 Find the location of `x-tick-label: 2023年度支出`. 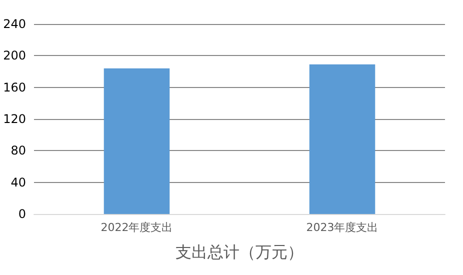

x-tick-label: 2023年度支出 is located at coordinates (342, 227).